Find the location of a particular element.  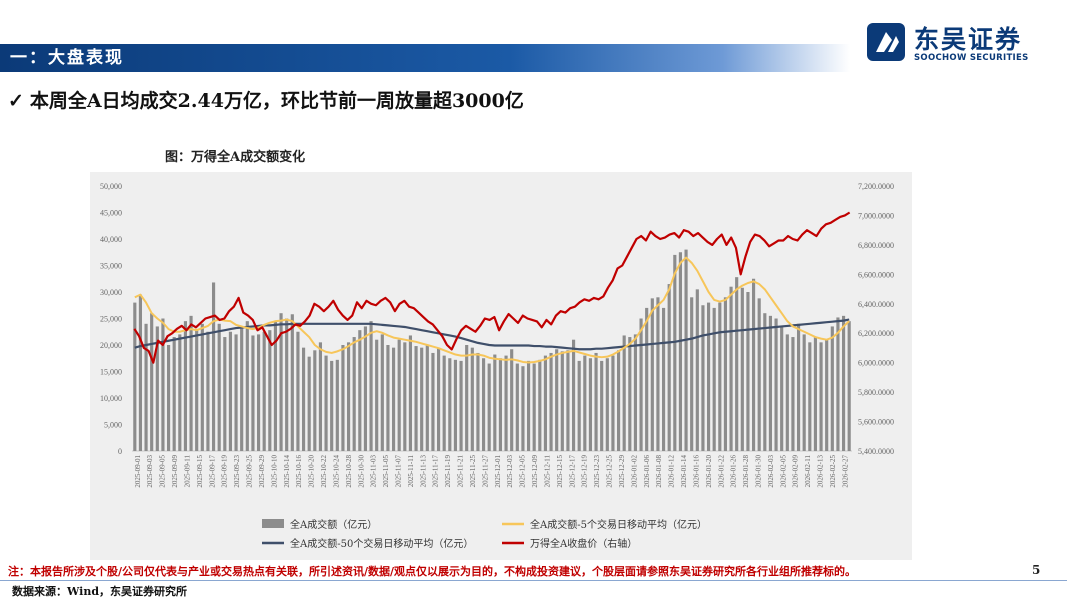

x-axis-tick-label: 2026-02-09 is located at coordinates (796, 471).